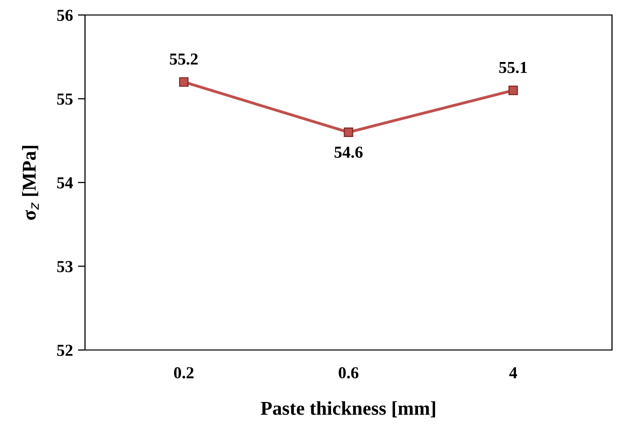 The width and height of the screenshot is (620, 425). What do you see at coordinates (30, 183) in the screenshot?
I see `y-axis-title: σ$_{z}$ [MPa]` at bounding box center [30, 183].